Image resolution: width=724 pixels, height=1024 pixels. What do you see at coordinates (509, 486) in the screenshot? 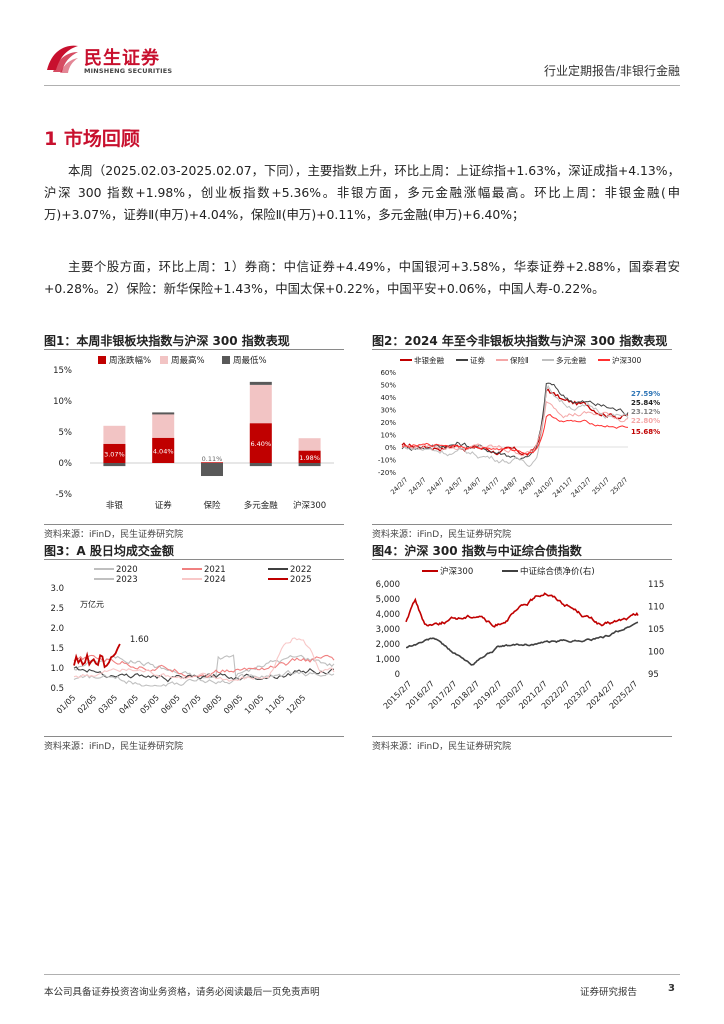
I see `x-tick-label: 24/8/7` at bounding box center [509, 486].